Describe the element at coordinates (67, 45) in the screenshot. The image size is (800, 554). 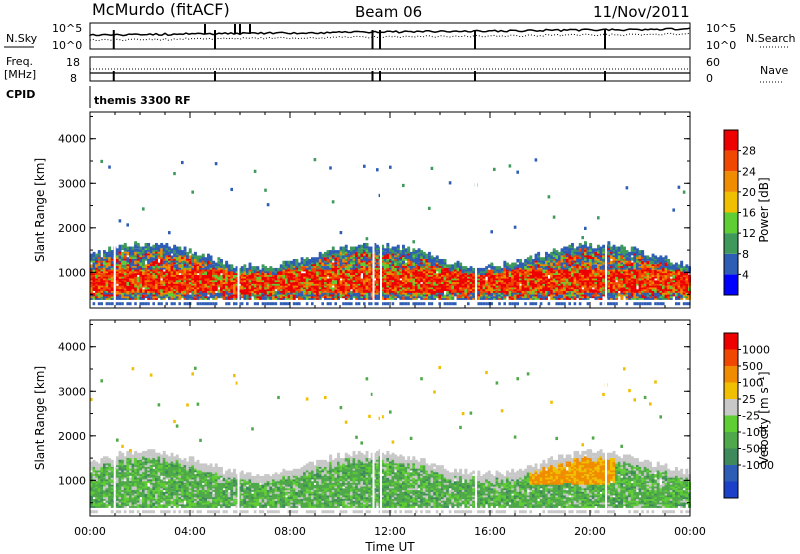
I see `nsky-tick-bottom-left: 10^0` at that location.